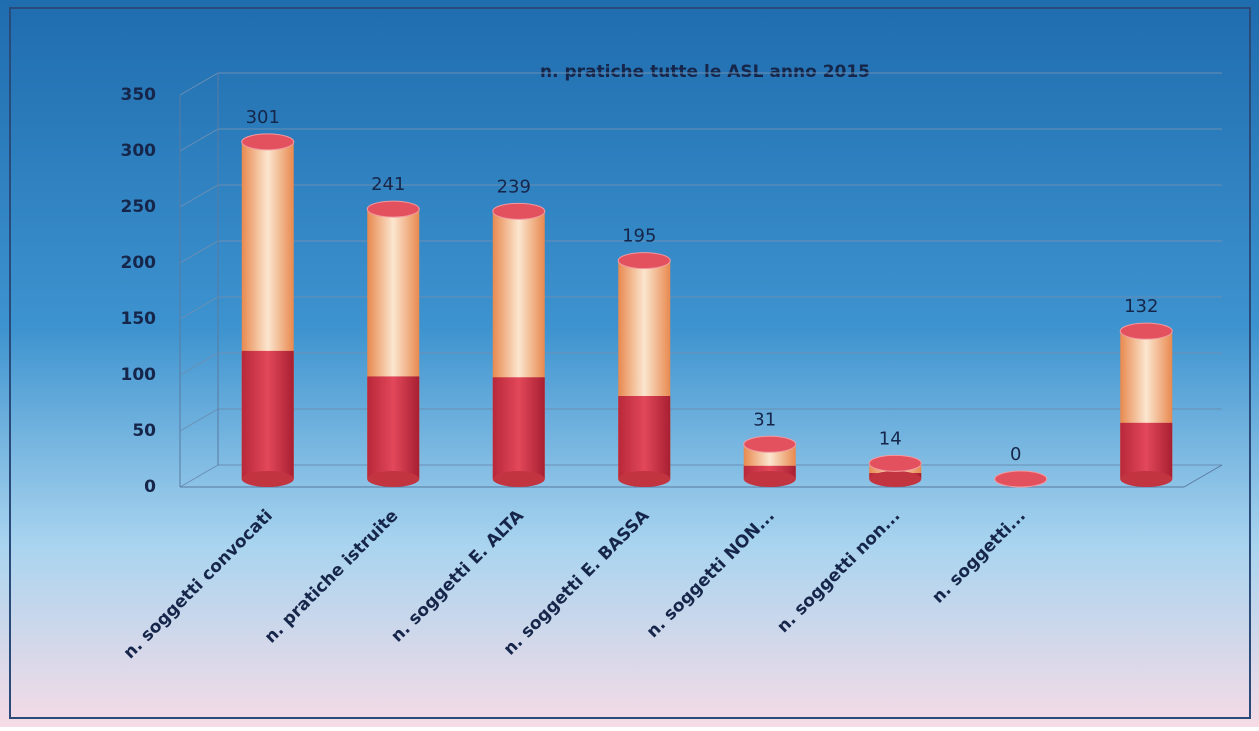 The width and height of the screenshot is (1259, 731). I want to click on data-label: 301, so click(263, 117).